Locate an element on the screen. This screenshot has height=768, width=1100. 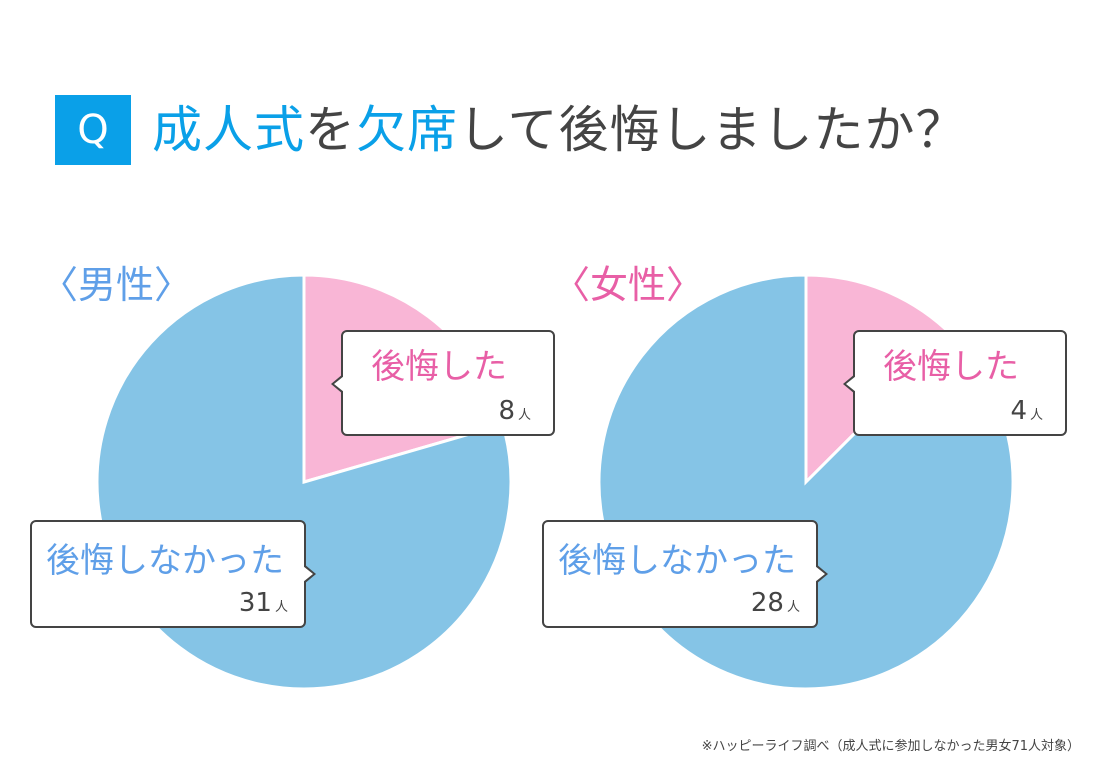
source-footnote: ※ハッピーライフ調べ（成人式に参加しなかった男女71人対象） is located at coordinates (890, 746).